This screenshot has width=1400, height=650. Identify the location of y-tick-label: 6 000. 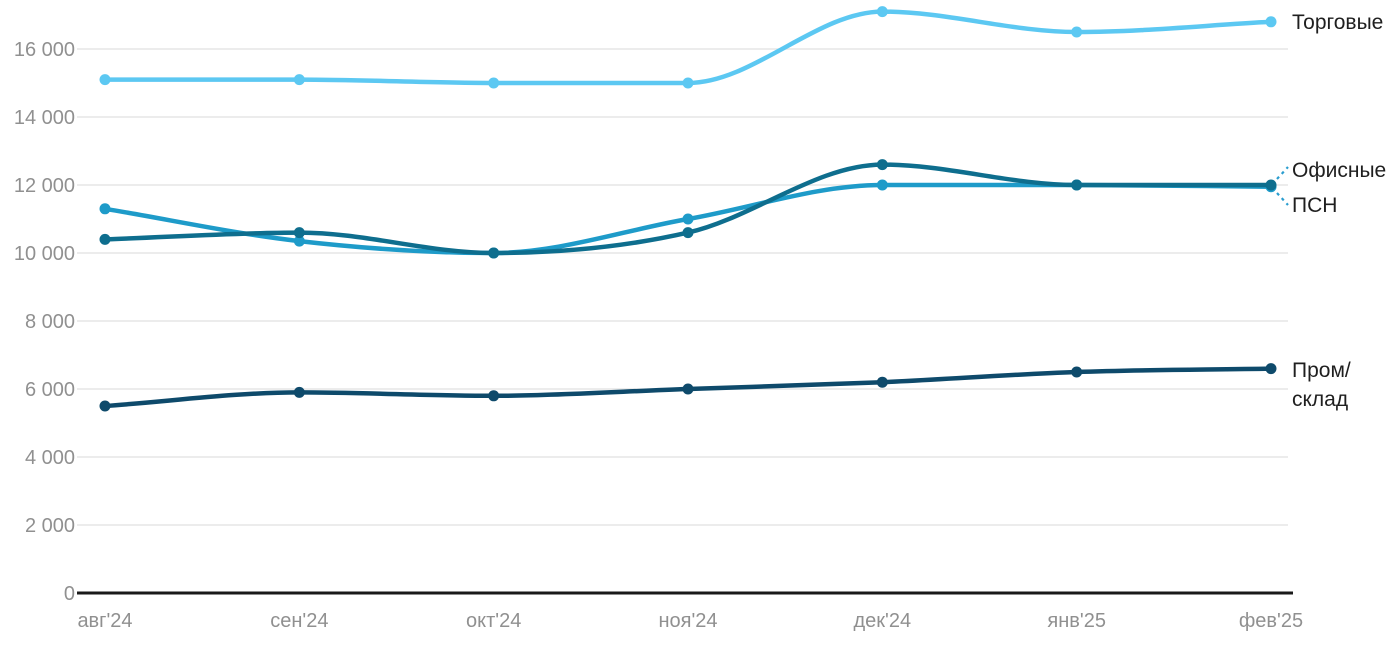
(50, 390).